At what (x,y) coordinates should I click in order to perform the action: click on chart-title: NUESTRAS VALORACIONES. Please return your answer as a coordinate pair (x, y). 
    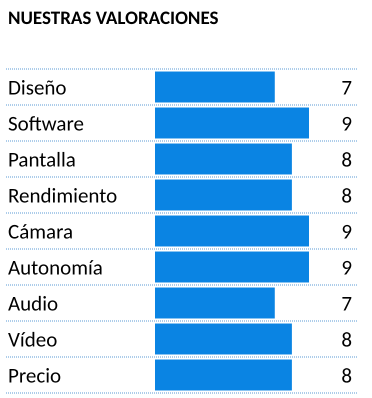
    Looking at the image, I should click on (113, 18).